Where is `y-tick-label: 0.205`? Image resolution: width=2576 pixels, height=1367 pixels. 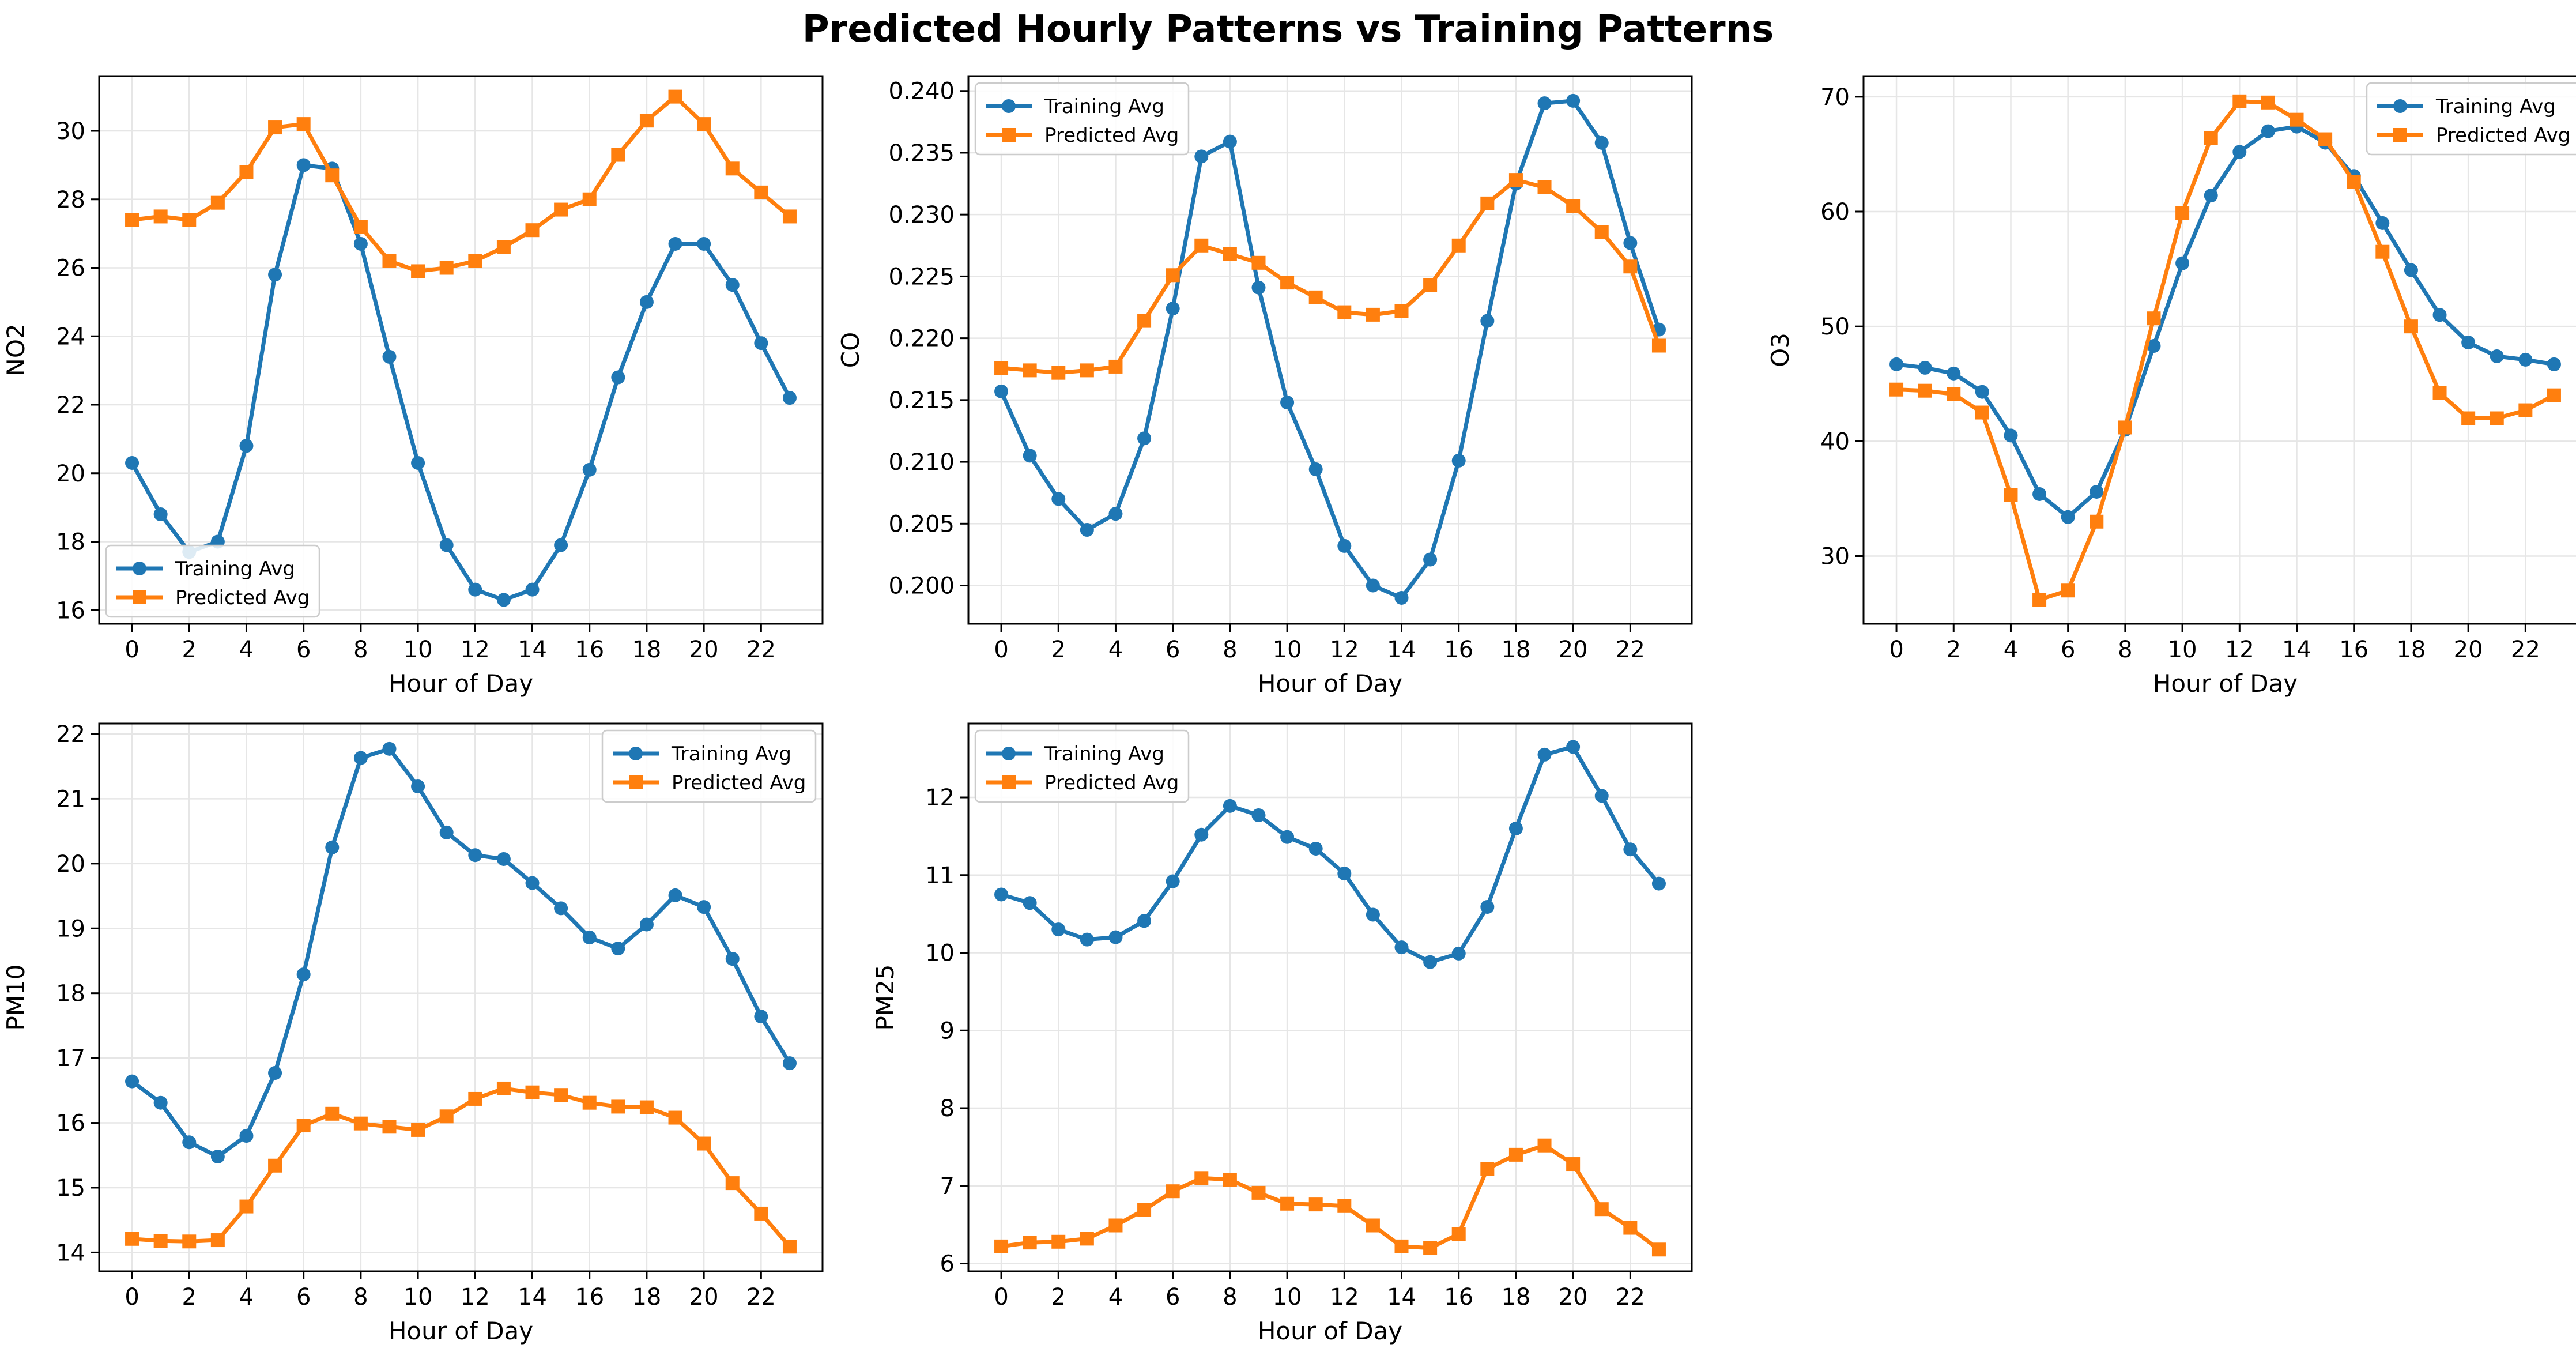 y-tick-label: 0.205 is located at coordinates (921, 524).